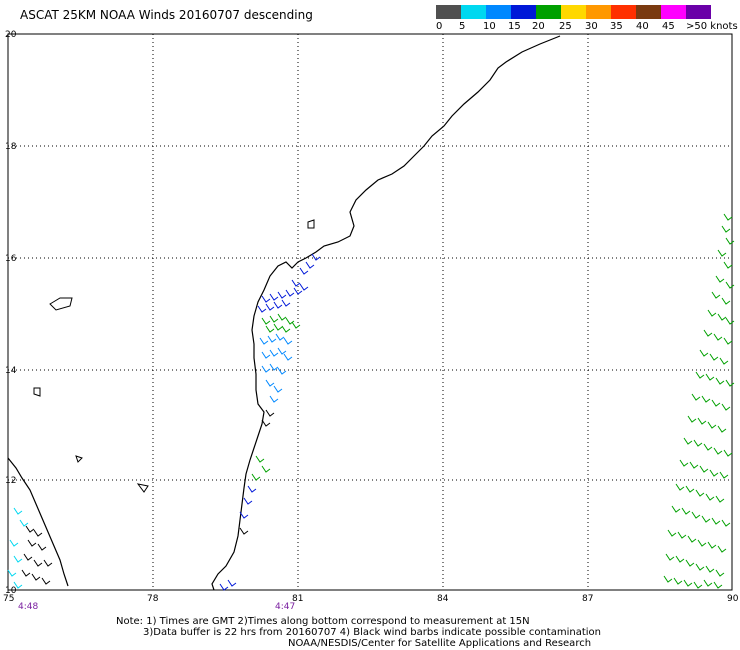 Image resolution: width=740 pixels, height=650 pixels. What do you see at coordinates (642, 26) in the screenshot?
I see `legend-label: 40` at bounding box center [642, 26].